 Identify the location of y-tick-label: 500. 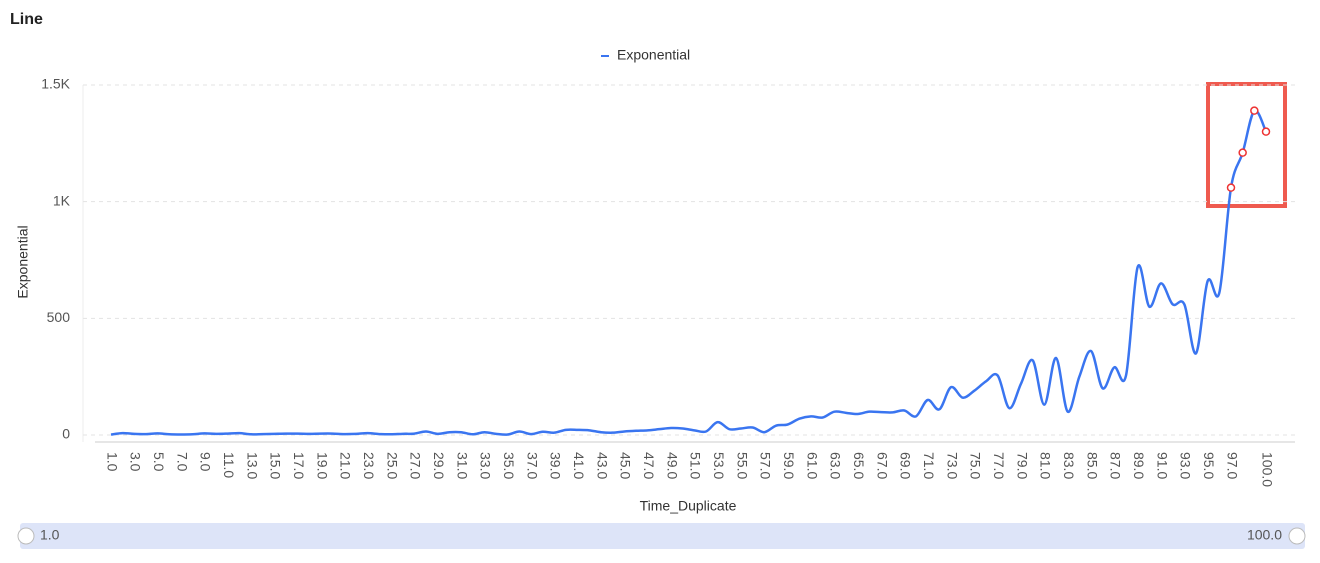
(59, 317).